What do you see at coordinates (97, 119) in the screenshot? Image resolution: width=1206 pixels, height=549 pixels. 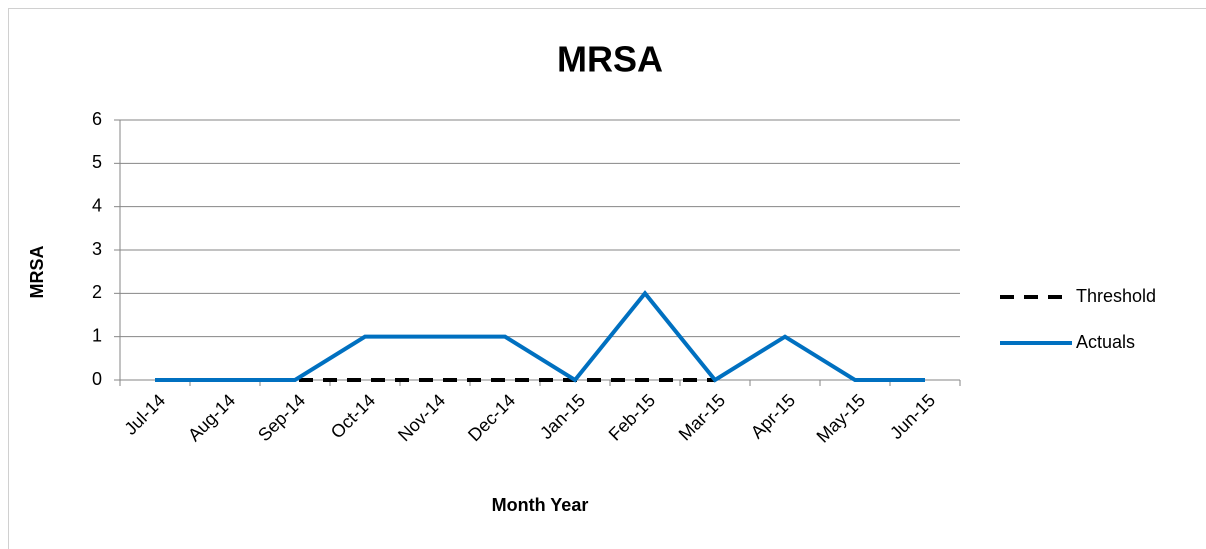 I see `y-tick-label: 6` at bounding box center [97, 119].